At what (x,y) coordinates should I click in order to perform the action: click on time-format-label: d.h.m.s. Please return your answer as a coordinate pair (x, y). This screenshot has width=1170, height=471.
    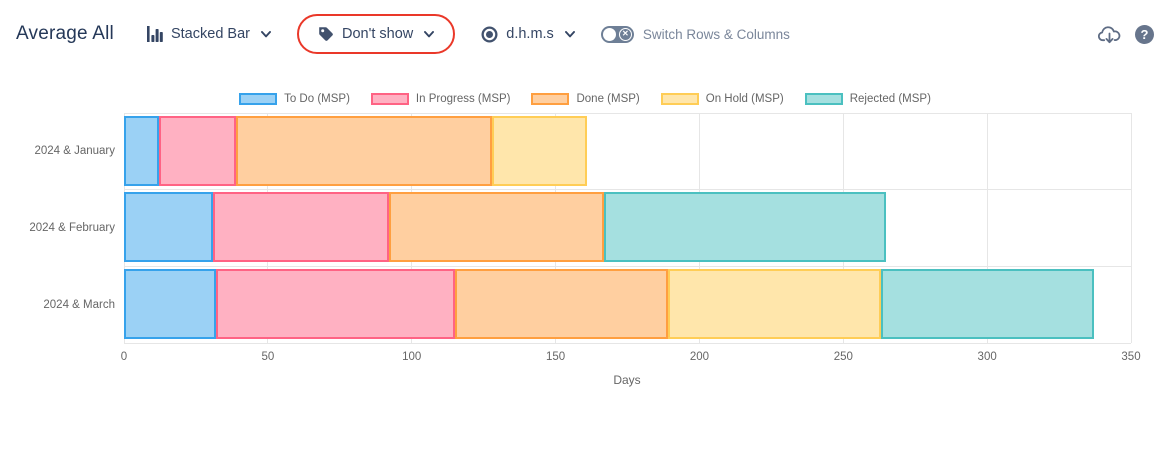
    Looking at the image, I should click on (530, 34).